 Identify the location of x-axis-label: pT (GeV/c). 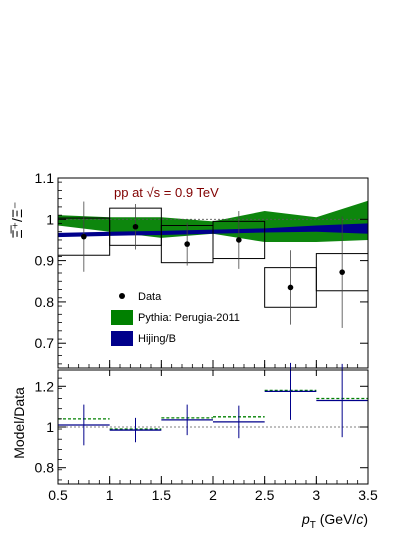
(334, 521).